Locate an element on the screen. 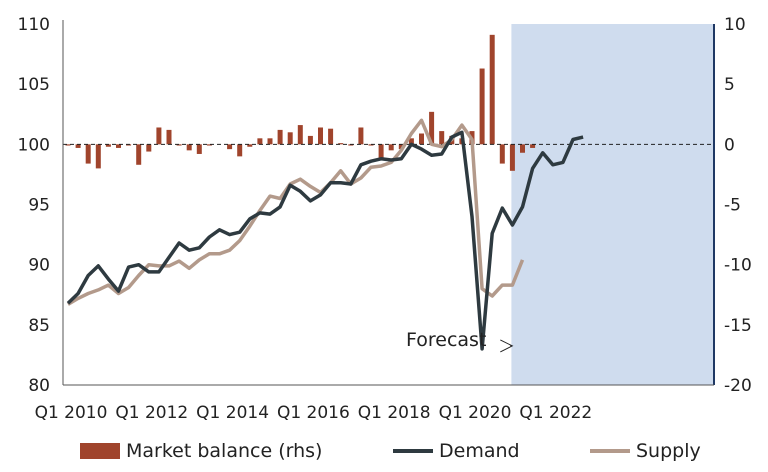 Image resolution: width=768 pixels, height=472 pixels. x-tick-label: Q1 2016 is located at coordinates (313, 413).